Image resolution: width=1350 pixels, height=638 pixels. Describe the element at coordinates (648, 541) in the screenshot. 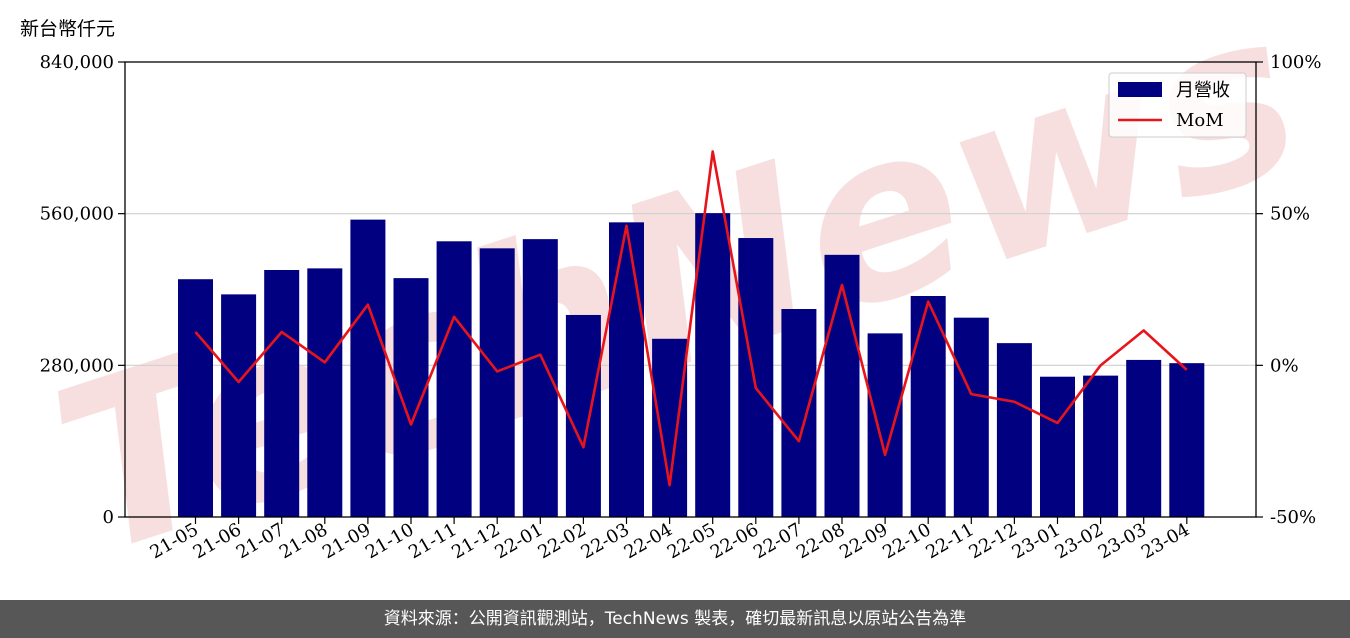

I see `x-tick-label-22-04: 22-04` at that location.